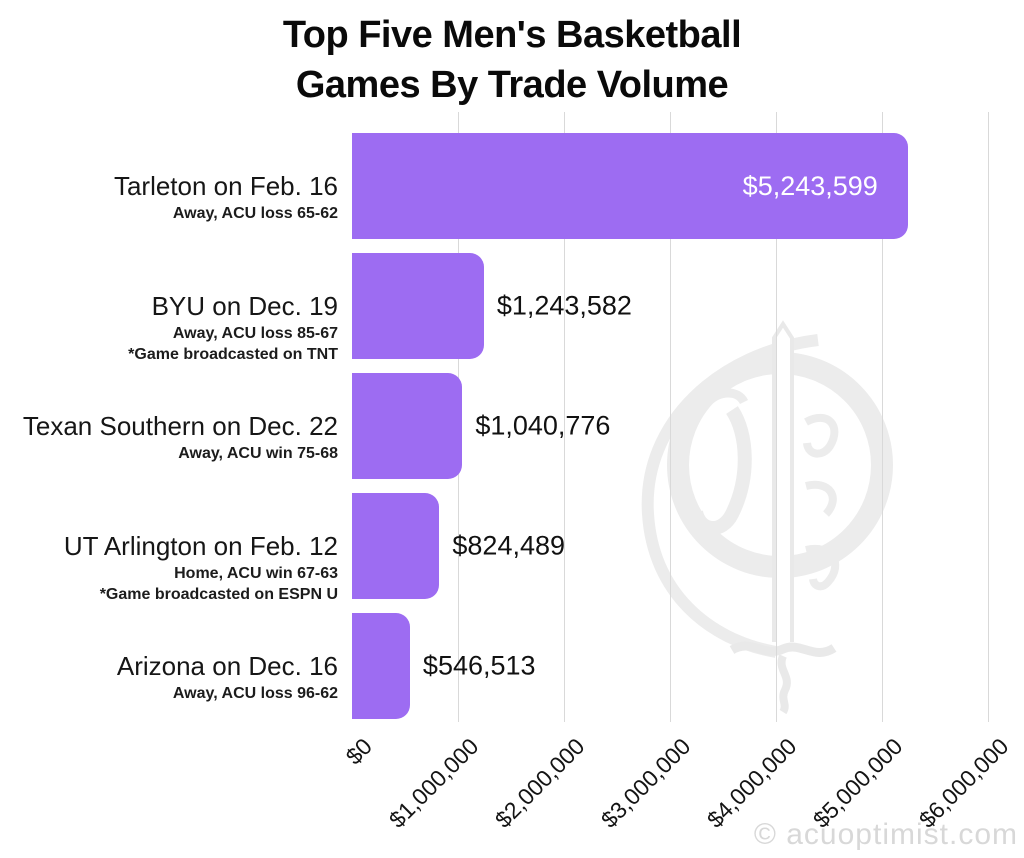  Describe the element at coordinates (543, 425) in the screenshot. I see `bar-value-label: $1,040,776` at that location.